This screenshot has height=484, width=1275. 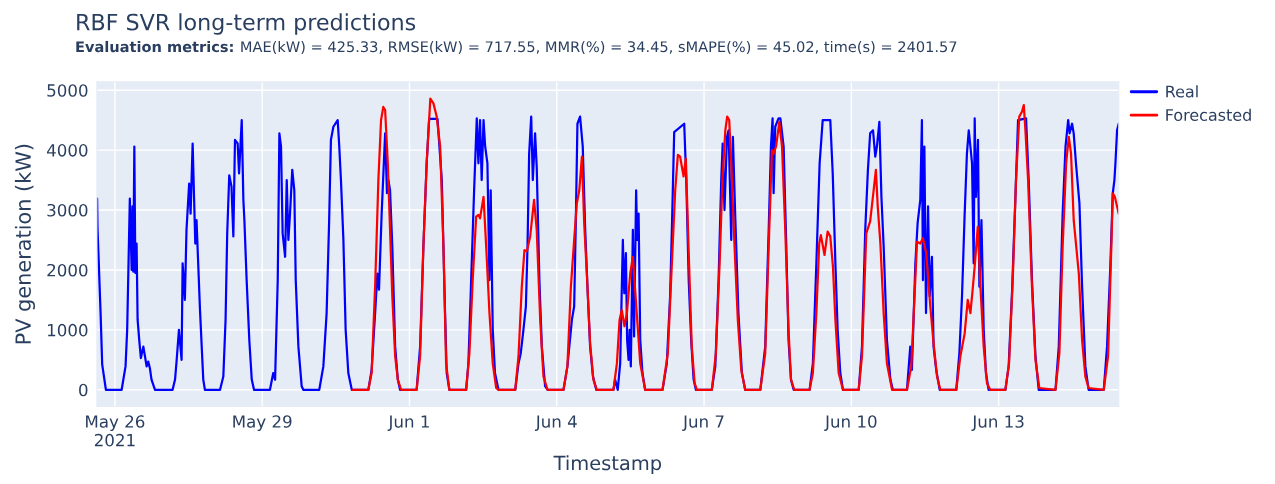 I want to click on x-tick-label: Jun 10, so click(x=850, y=423).